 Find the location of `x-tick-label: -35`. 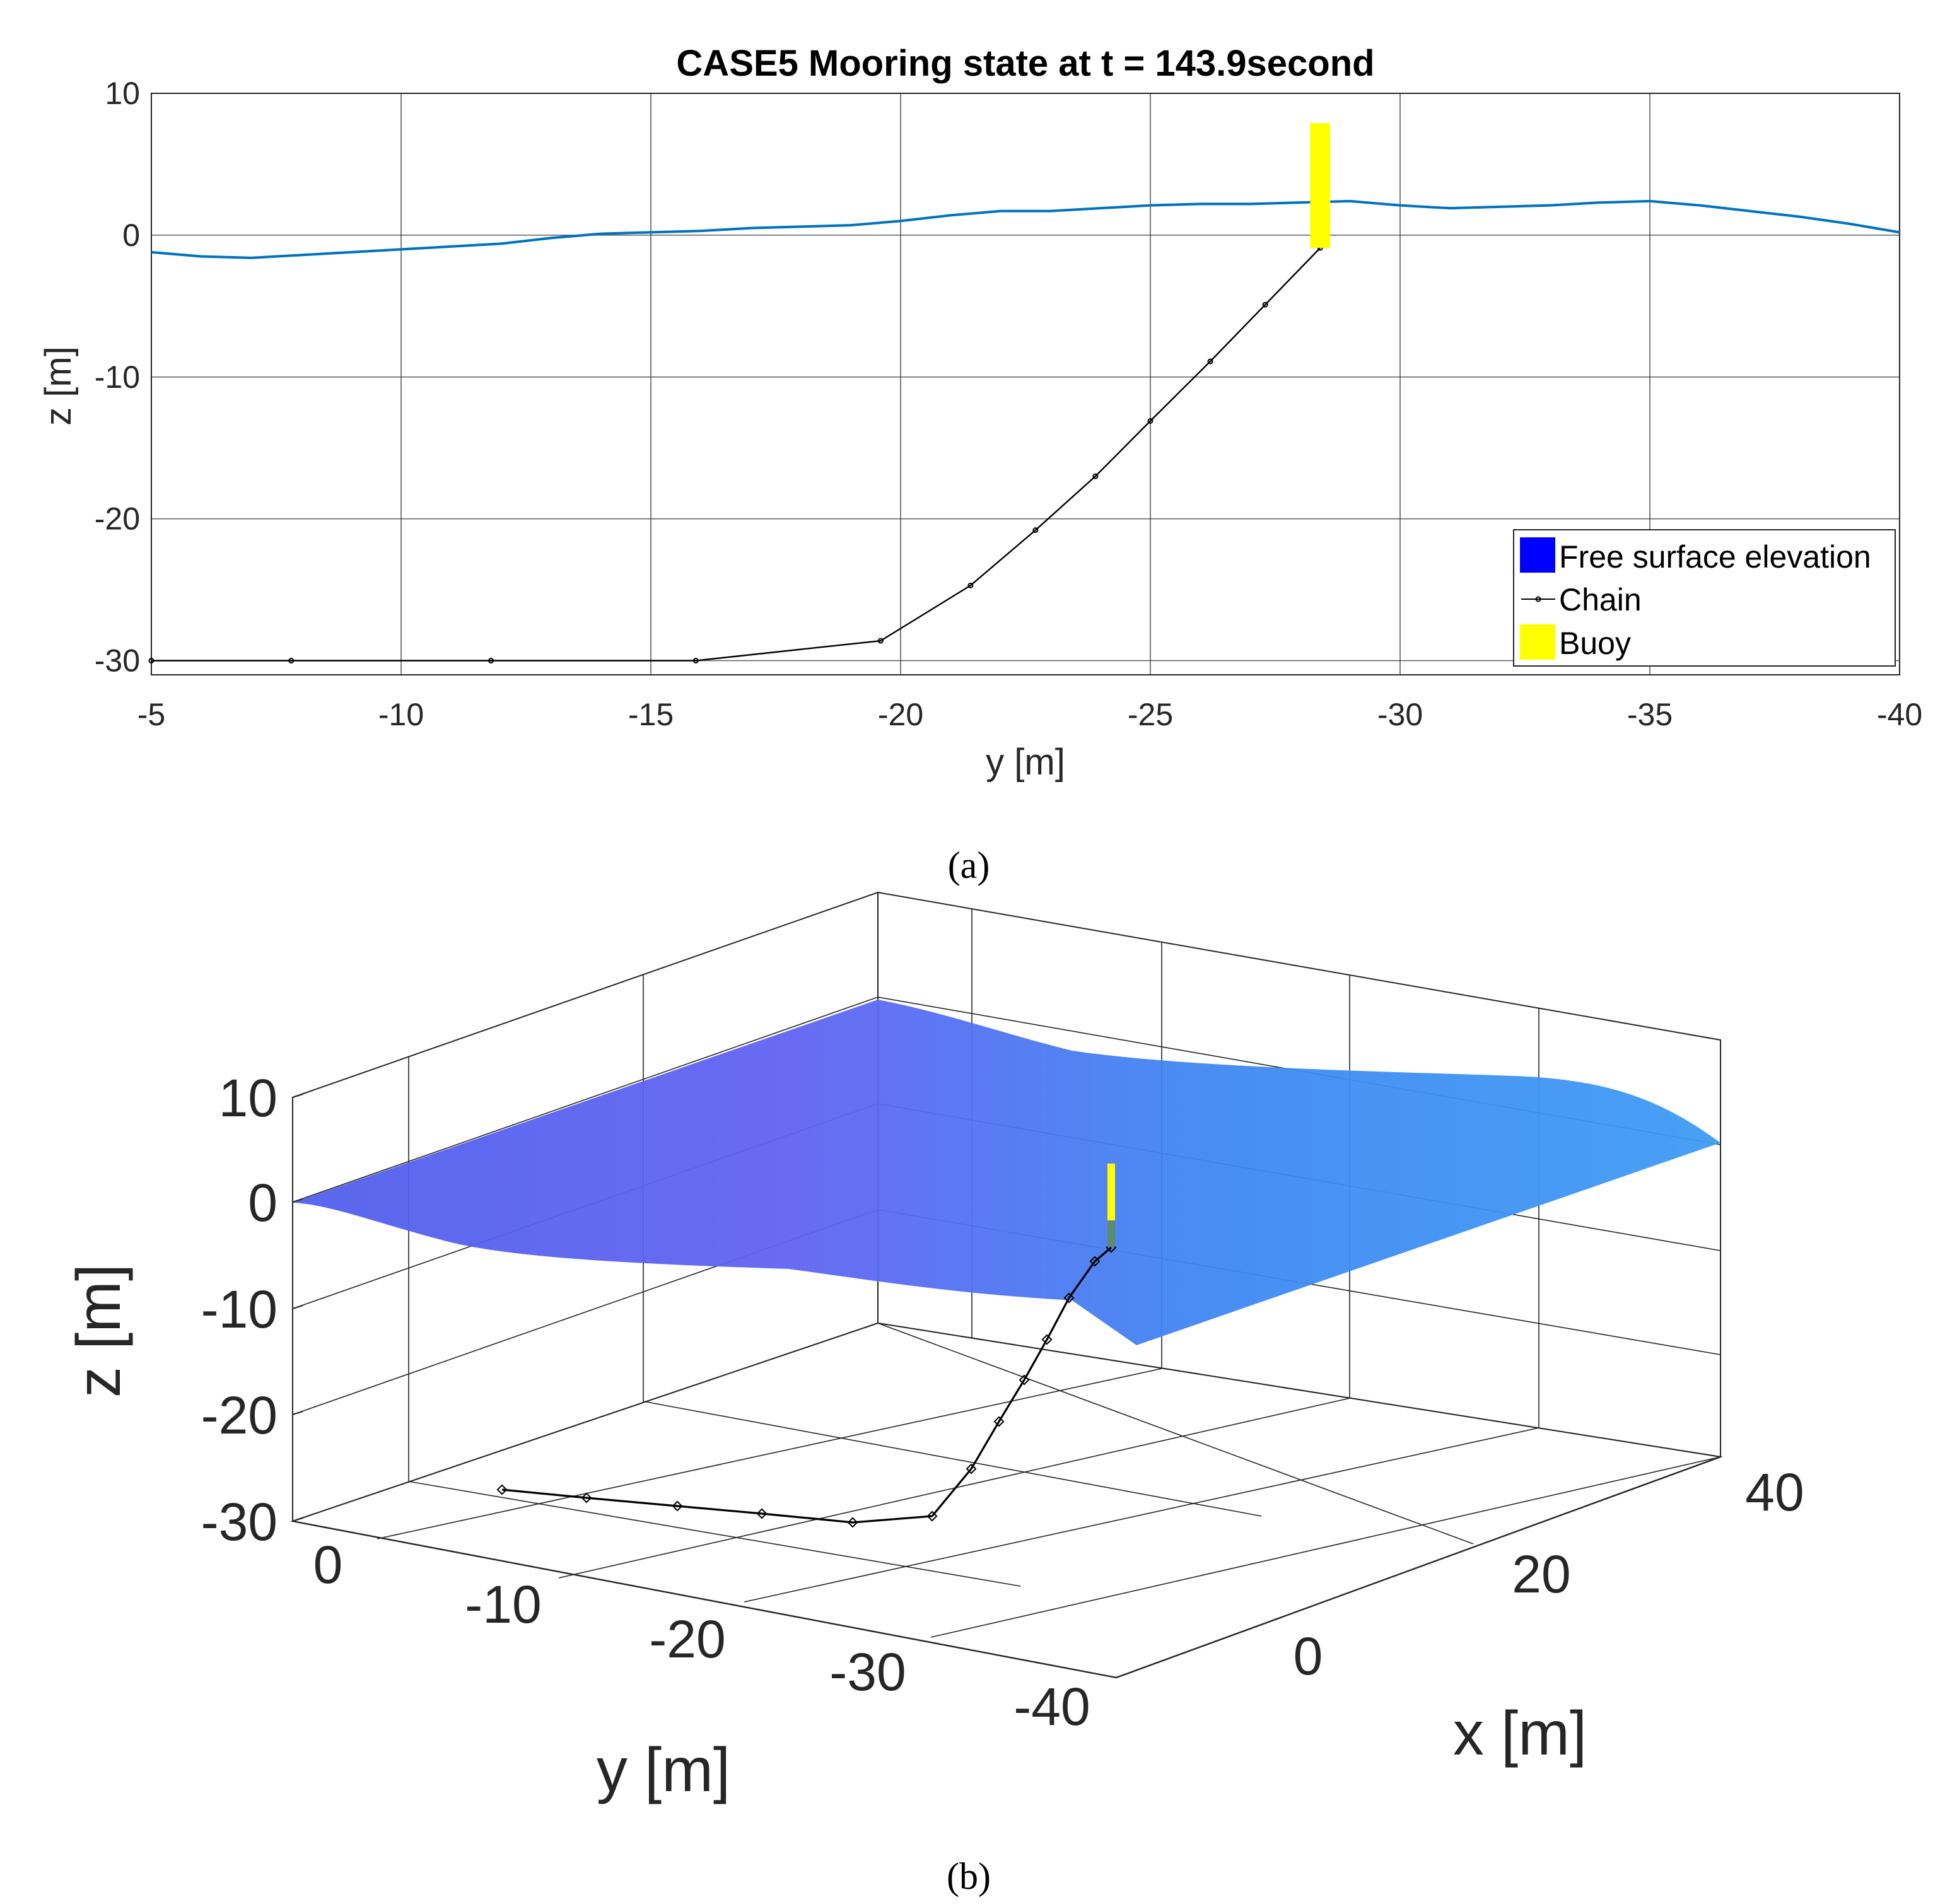

x-tick-label: -35 is located at coordinates (1650, 714).